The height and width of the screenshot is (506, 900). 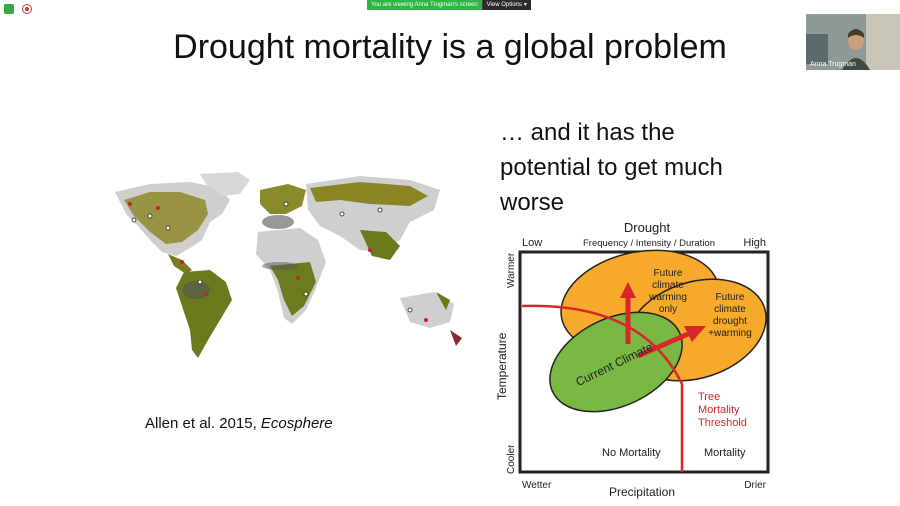 What do you see at coordinates (511, 270) in the screenshot?
I see `left-axis-warmer: Warmer` at bounding box center [511, 270].